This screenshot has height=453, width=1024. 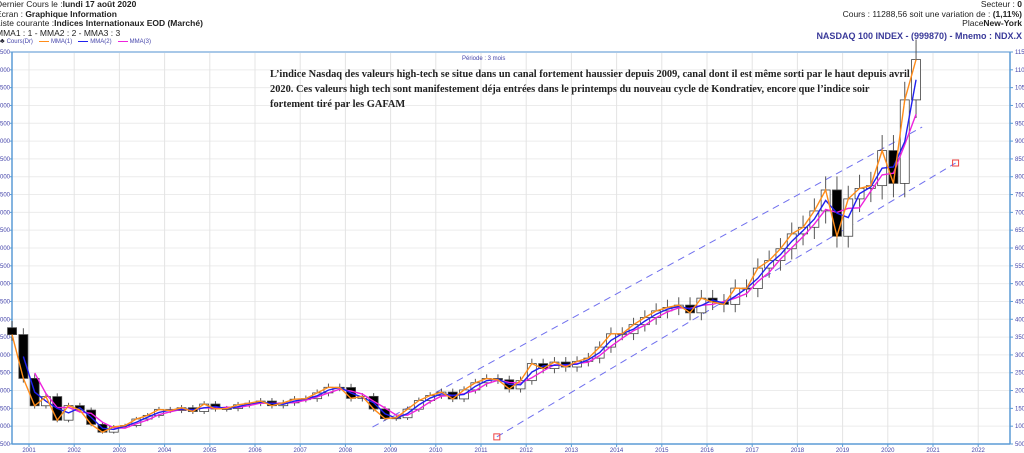 What do you see at coordinates (1007, 13) in the screenshot?
I see `variation: (1,11%)` at bounding box center [1007, 13].